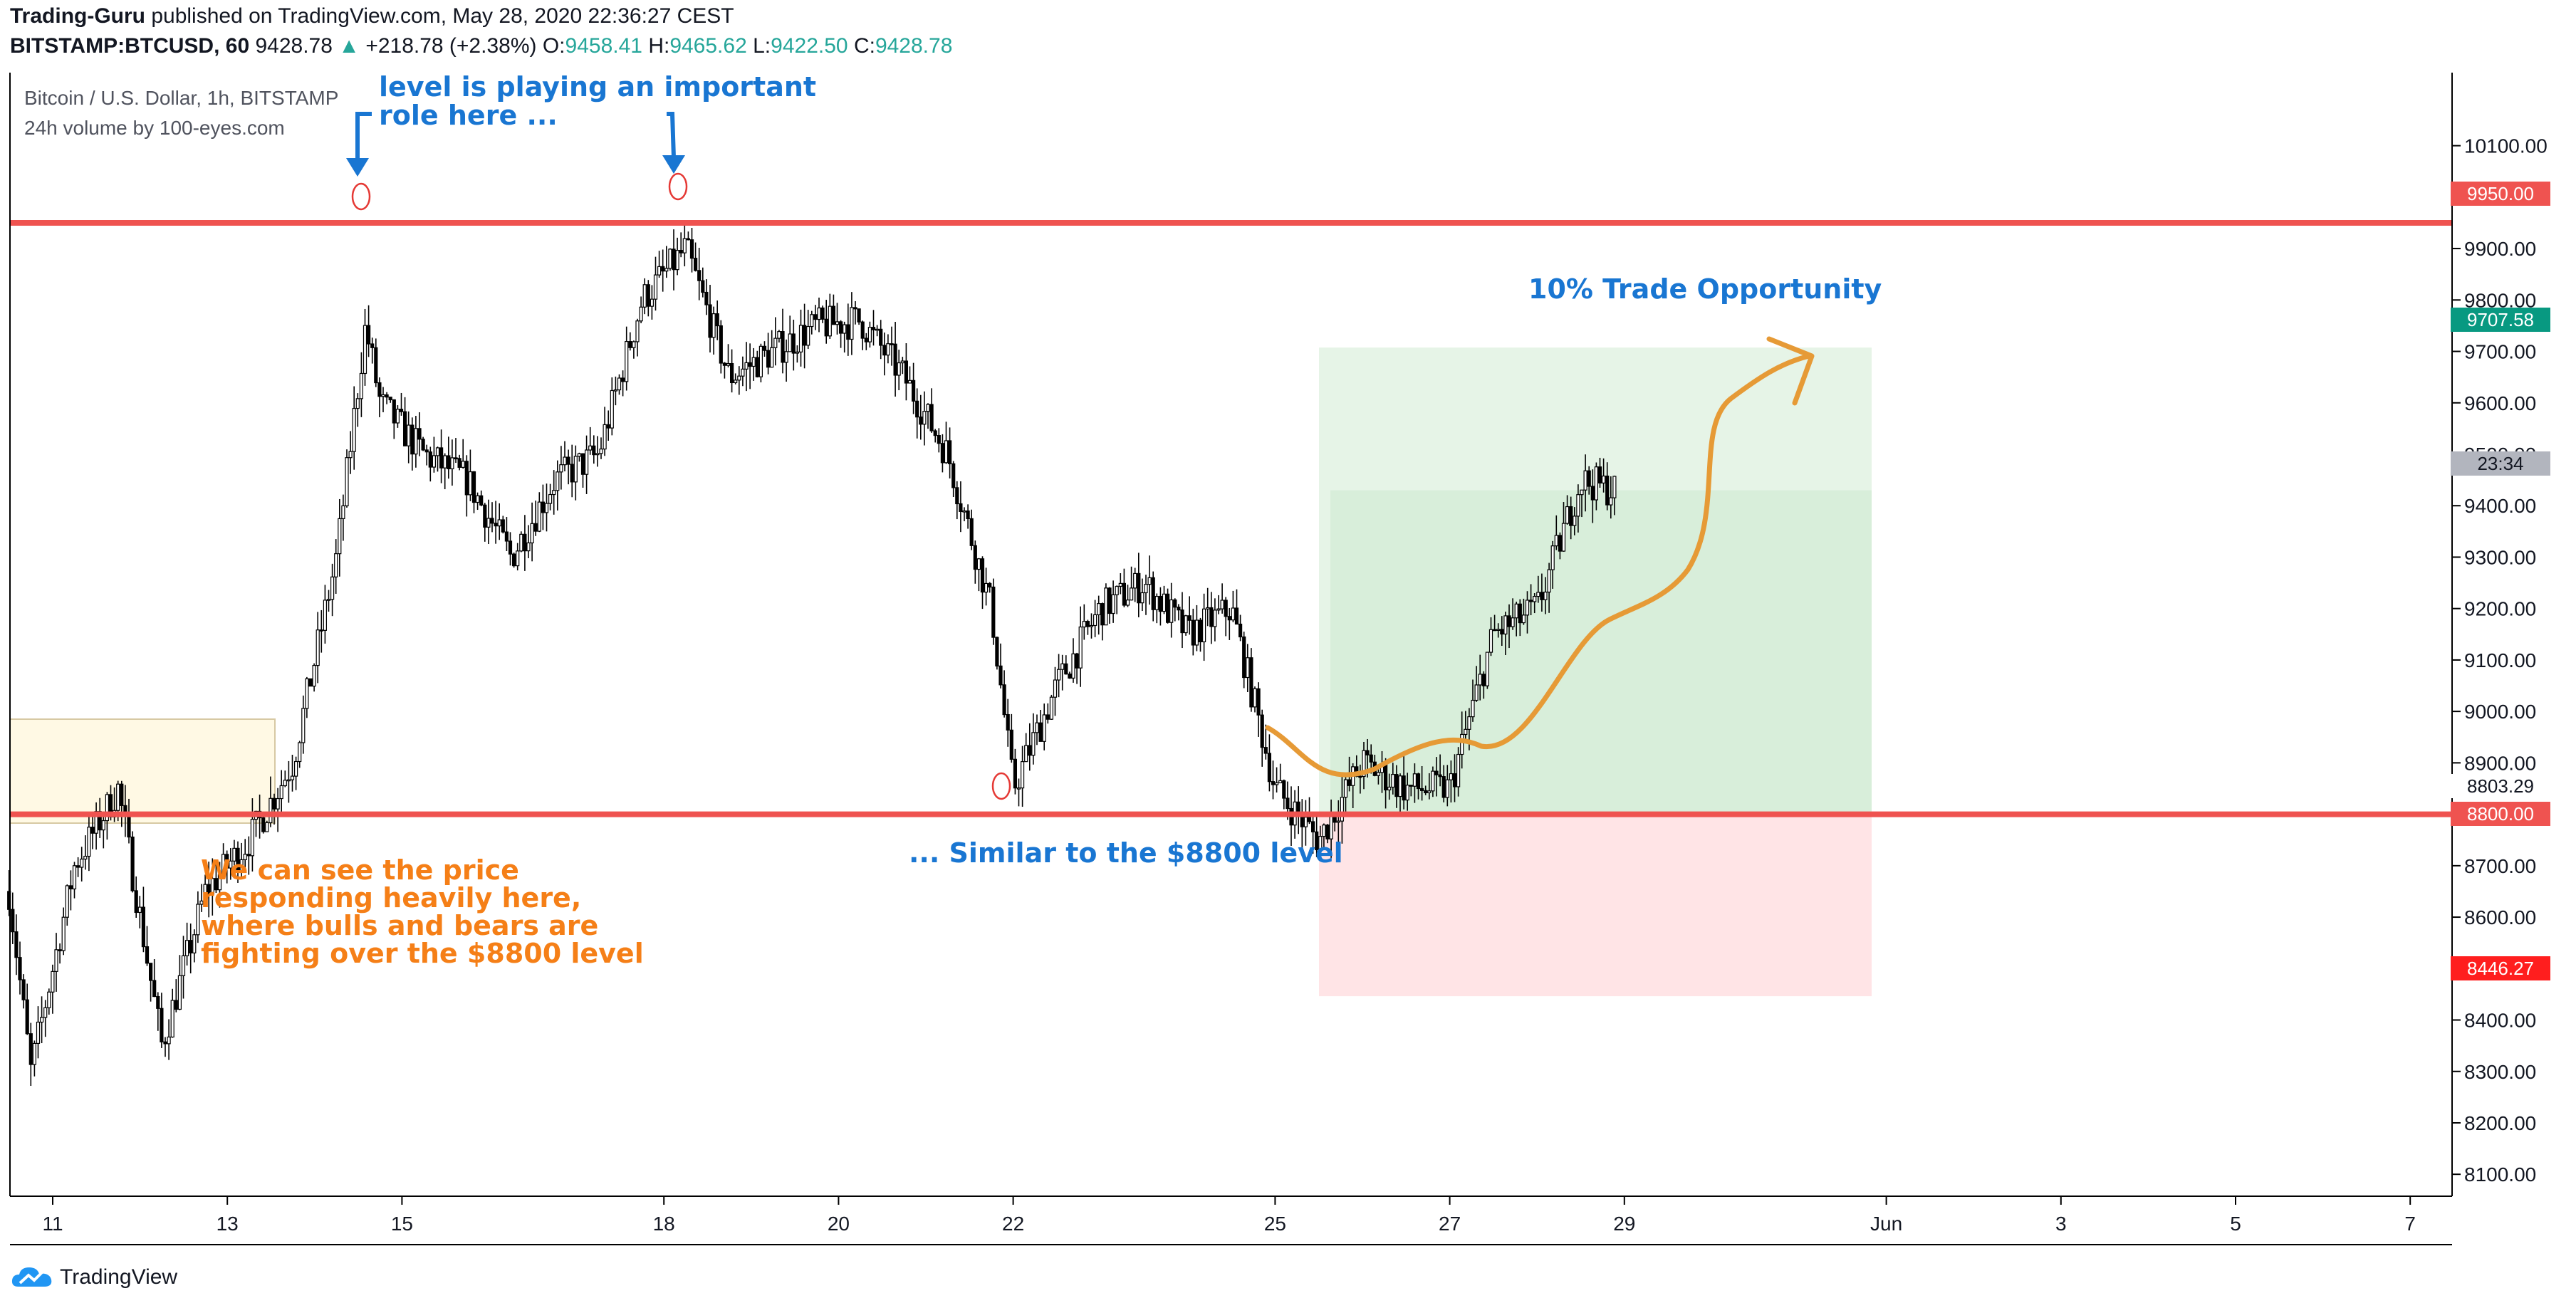 This screenshot has height=1308, width=2576. I want to click on annotation-opportunity: 10% Trade Opportunity, so click(1705, 289).